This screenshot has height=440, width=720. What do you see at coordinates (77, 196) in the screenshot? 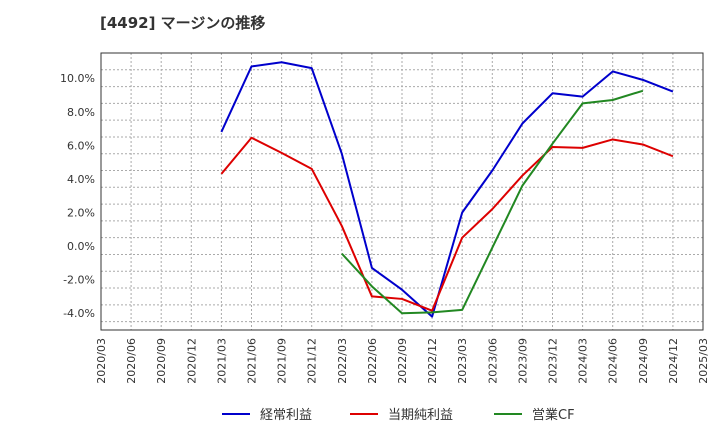
I see `y-tick-labels: -4.0% -2.0% 0.0% 2.0% 4.0% 6.0% 8.0% 10.0%` at bounding box center [77, 196].